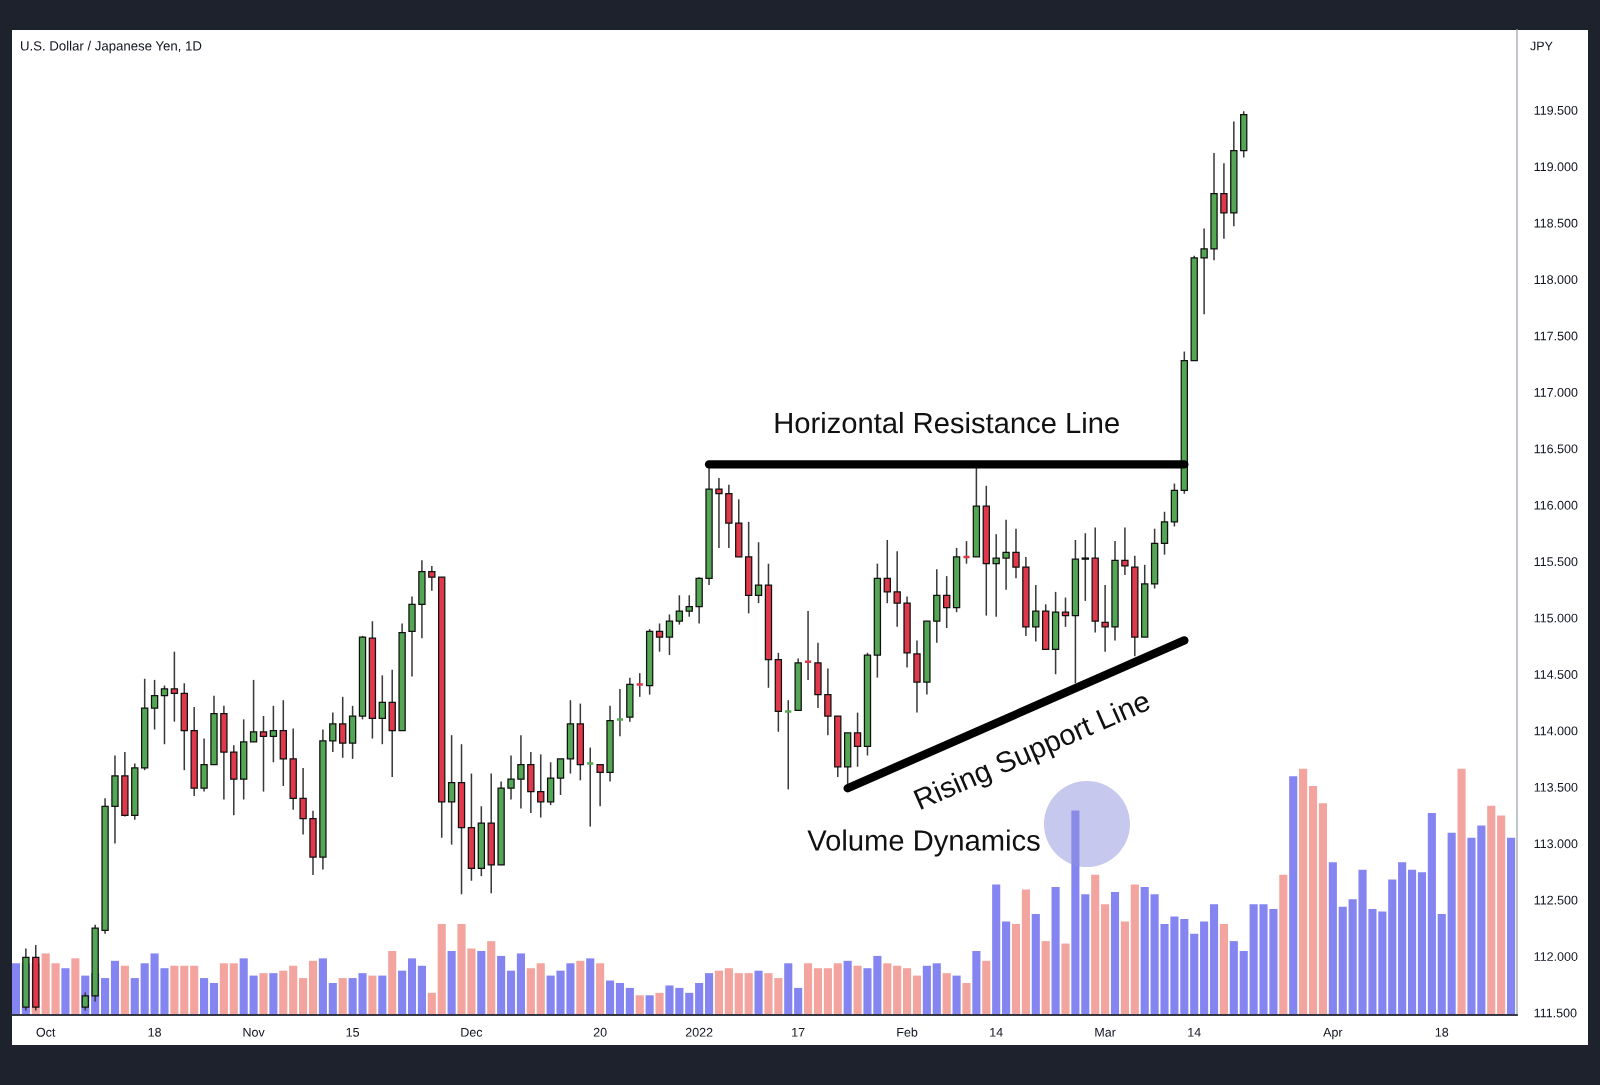 The width and height of the screenshot is (1600, 1085). I want to click on x-tick-label: Feb, so click(907, 1032).